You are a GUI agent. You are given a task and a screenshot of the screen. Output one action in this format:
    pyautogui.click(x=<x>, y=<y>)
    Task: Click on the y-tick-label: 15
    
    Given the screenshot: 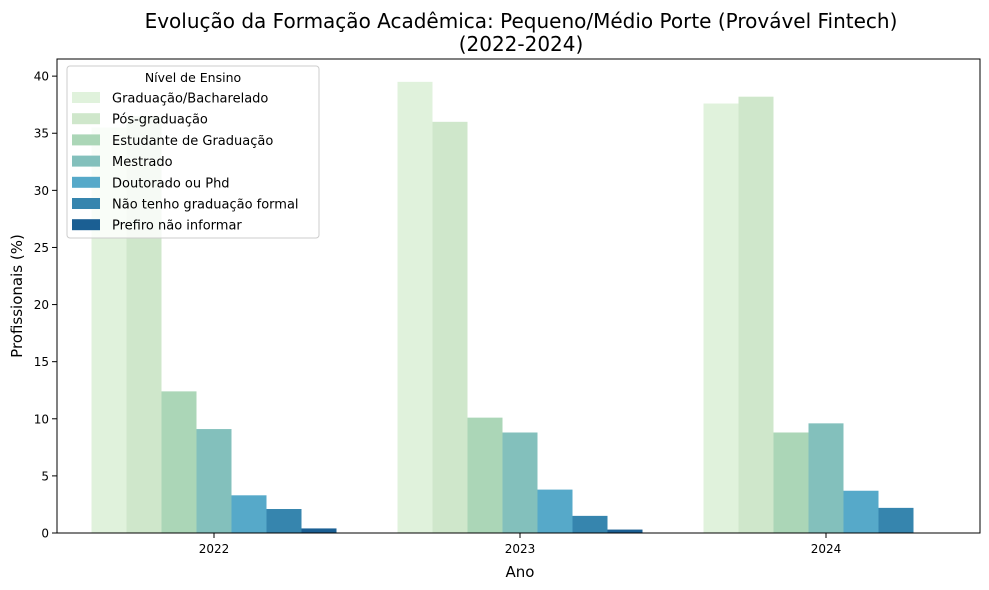 What is the action you would take?
    pyautogui.click(x=41, y=362)
    